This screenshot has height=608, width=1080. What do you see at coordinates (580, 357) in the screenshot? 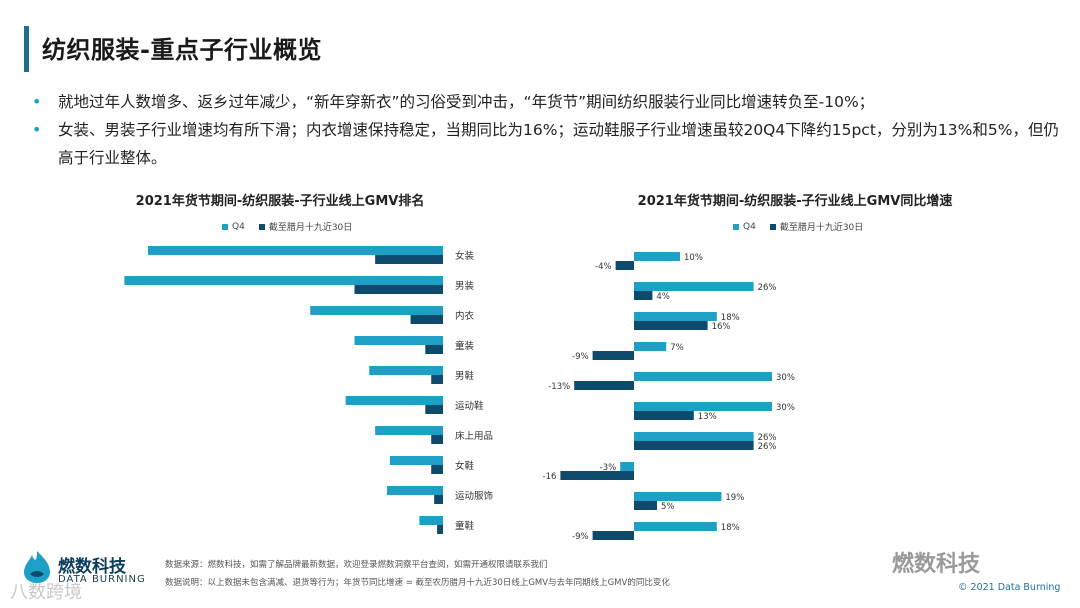
I see `right-data-label-current-cat-3: -9%` at bounding box center [580, 357].